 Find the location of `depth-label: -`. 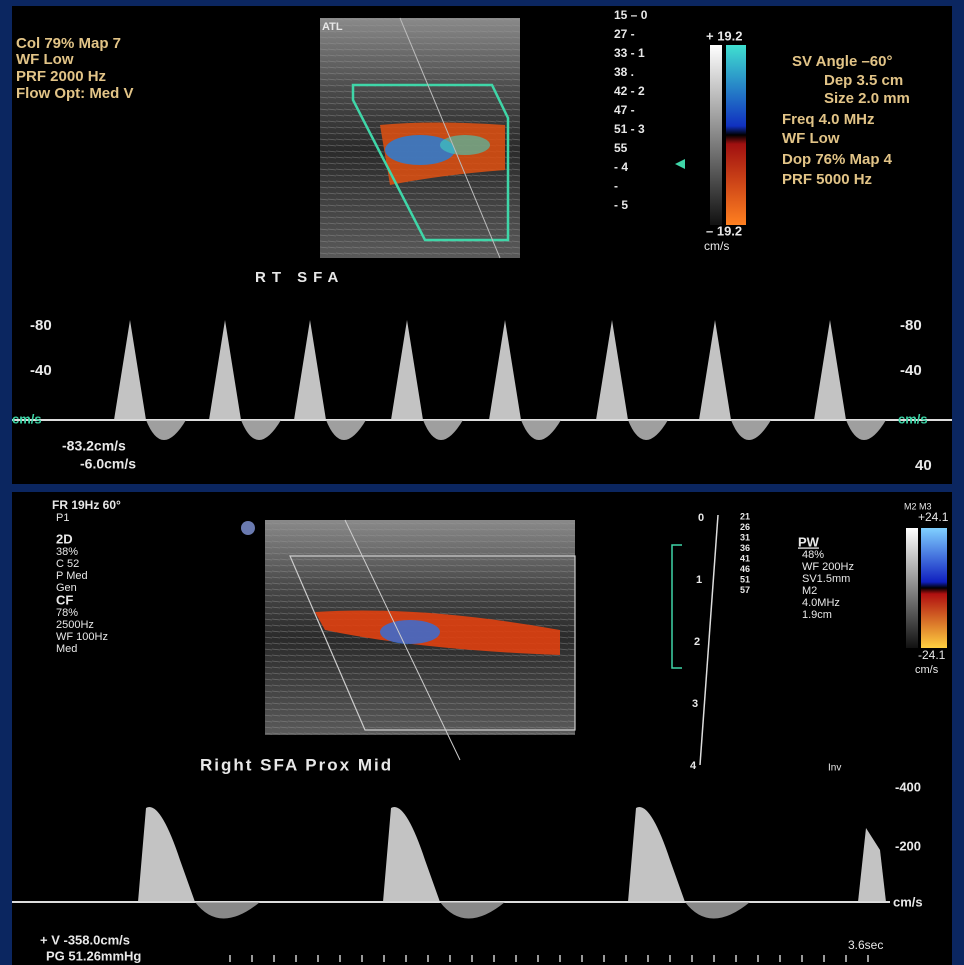

depth-label: - is located at coordinates (616, 186).